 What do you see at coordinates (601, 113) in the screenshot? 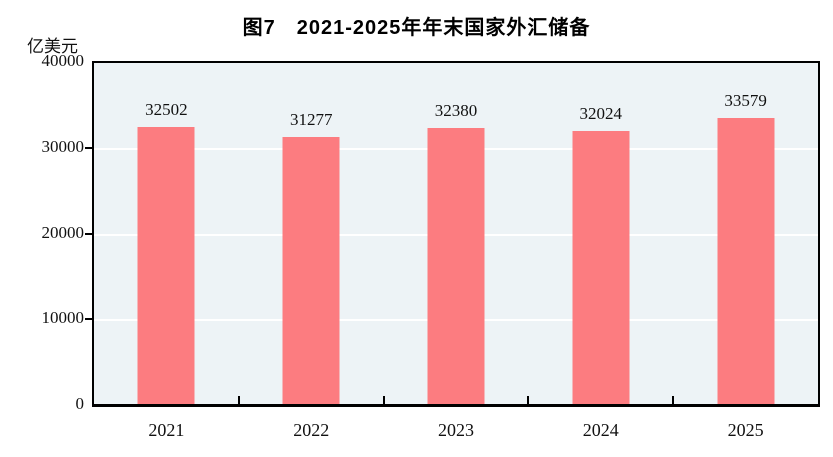
I see `bar-value-label: 32024` at bounding box center [601, 113].